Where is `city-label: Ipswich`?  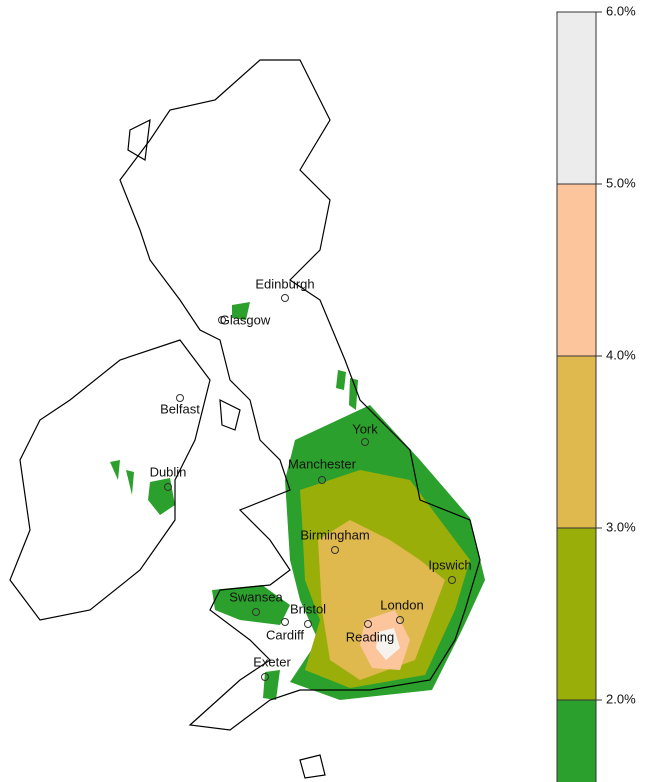
city-label: Ipswich is located at coordinates (449, 564).